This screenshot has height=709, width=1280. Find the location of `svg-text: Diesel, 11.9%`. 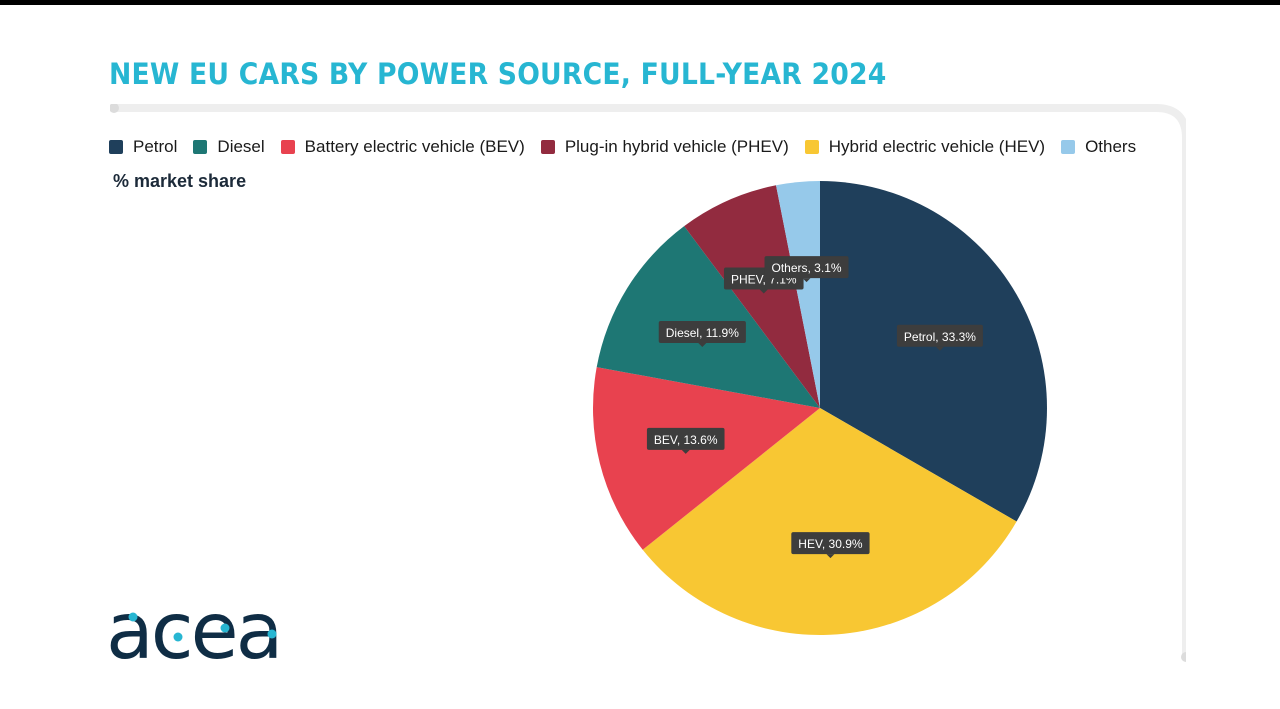

svg-text: Diesel, 11.9% is located at coordinates (702, 333).